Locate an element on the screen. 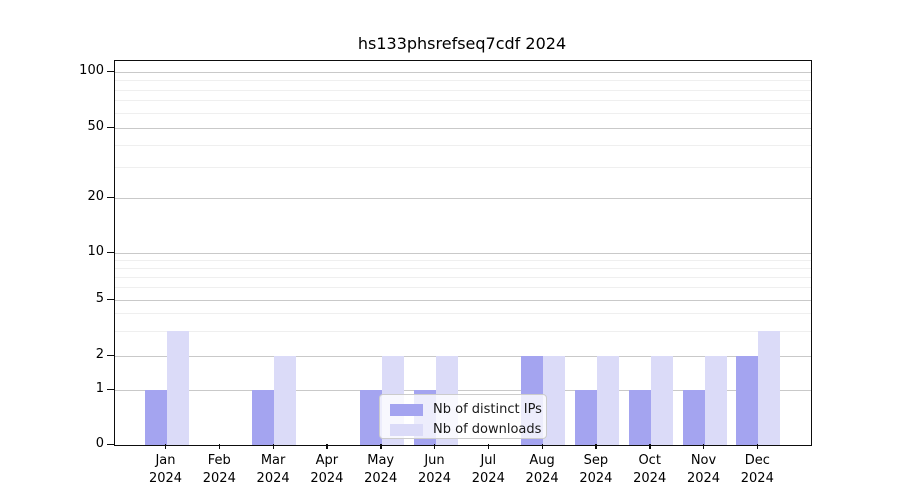 Image resolution: width=900 pixels, height=500 pixels. legend-label-downloads: Nb of downloads is located at coordinates (487, 429).